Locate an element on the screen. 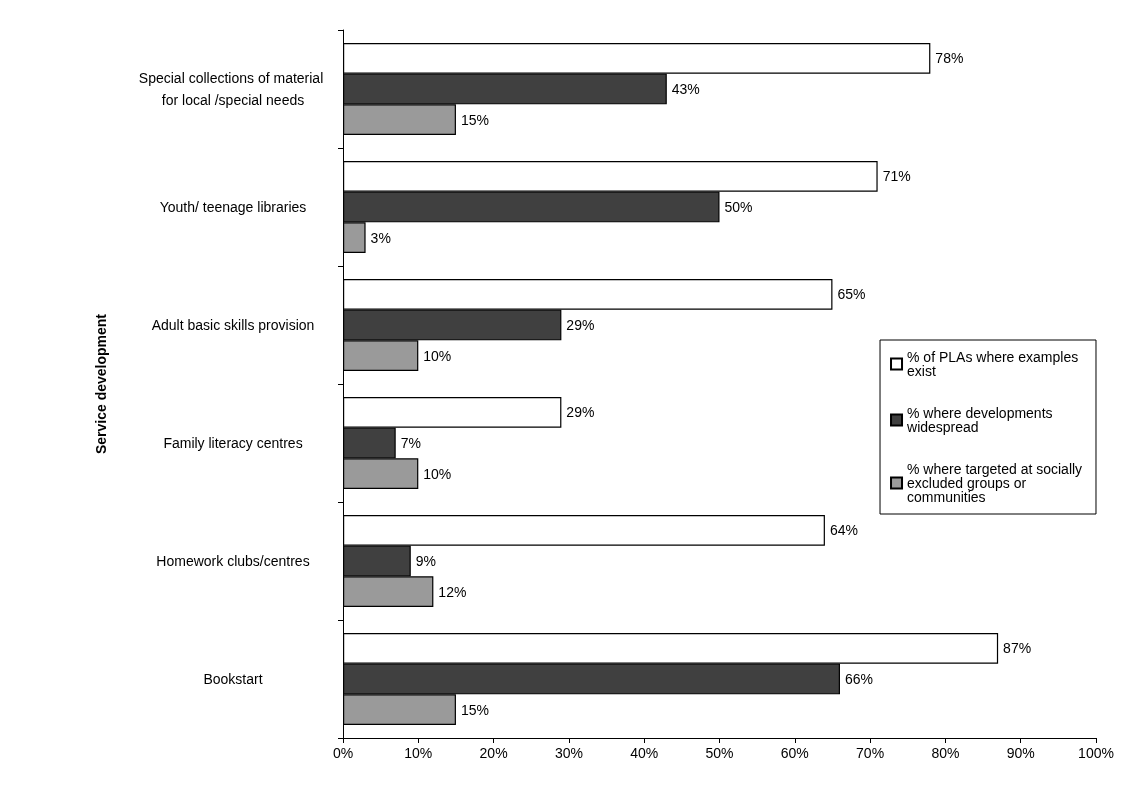  x-tick-label: 0% is located at coordinates (343, 753).